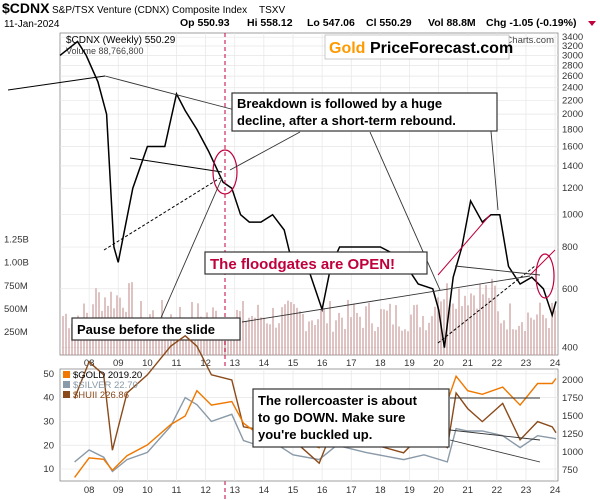 This screenshot has width=600, height=500. I want to click on metals-year-label: 17, so click(351, 490).